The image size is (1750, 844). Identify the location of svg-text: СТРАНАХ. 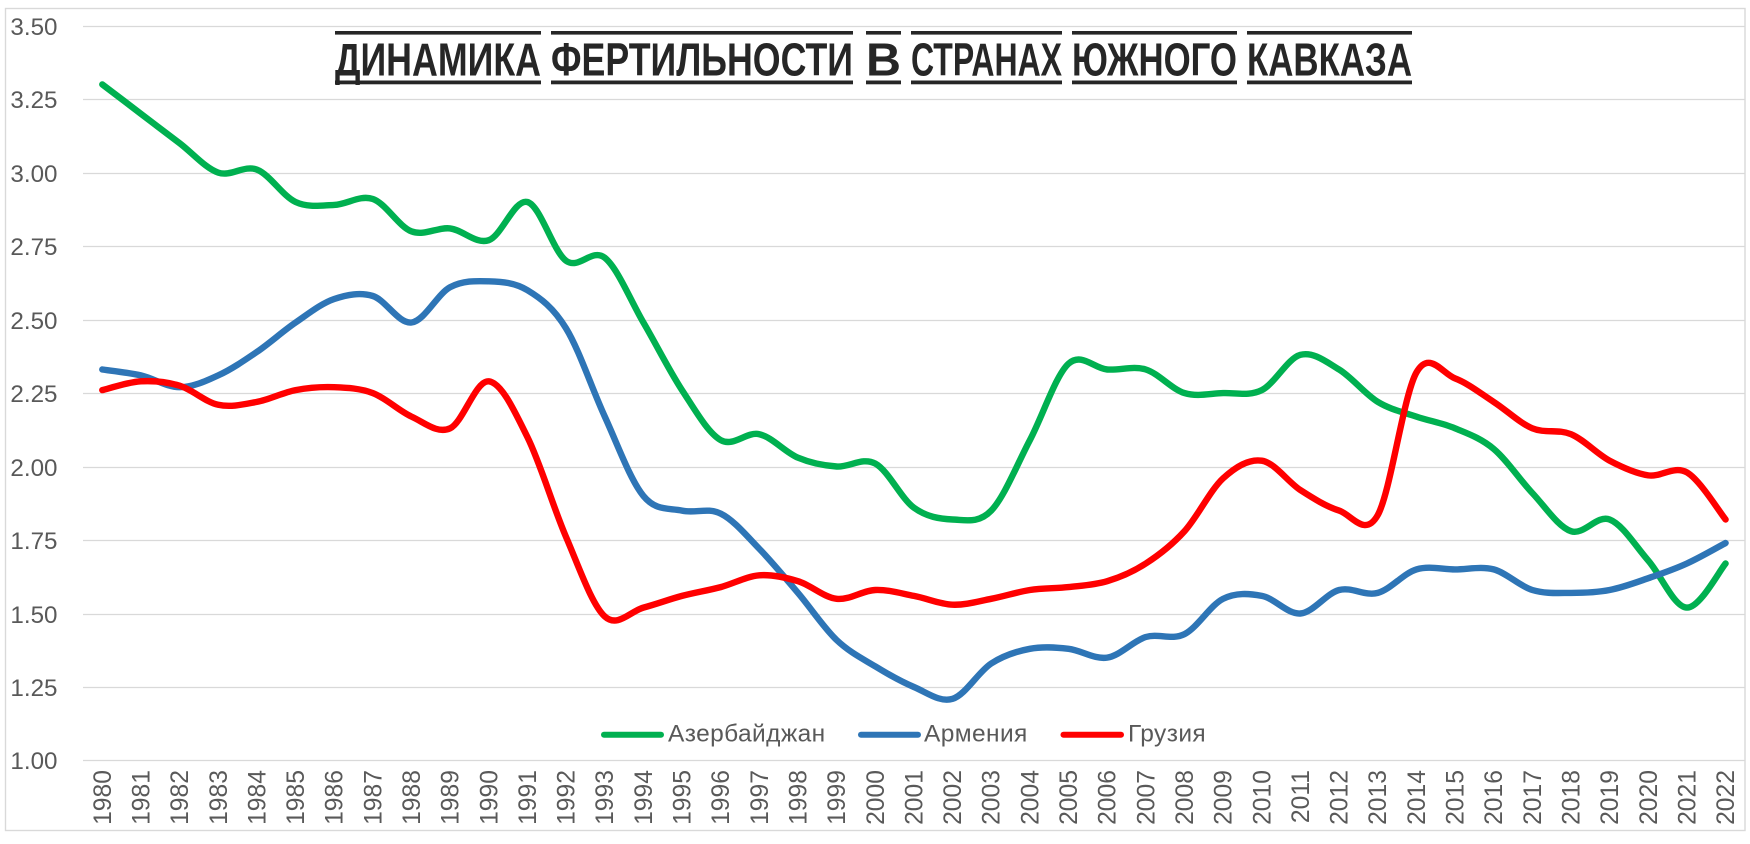
(986, 60).